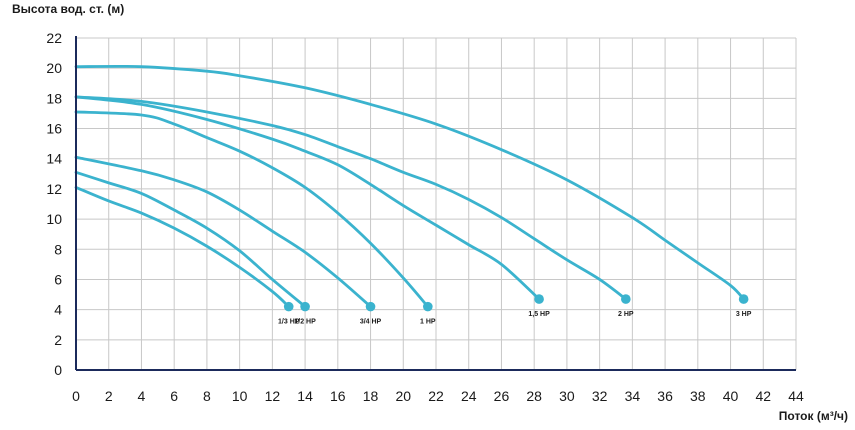 The width and height of the screenshot is (855, 430). I want to click on x-tick-label: 36, so click(665, 396).